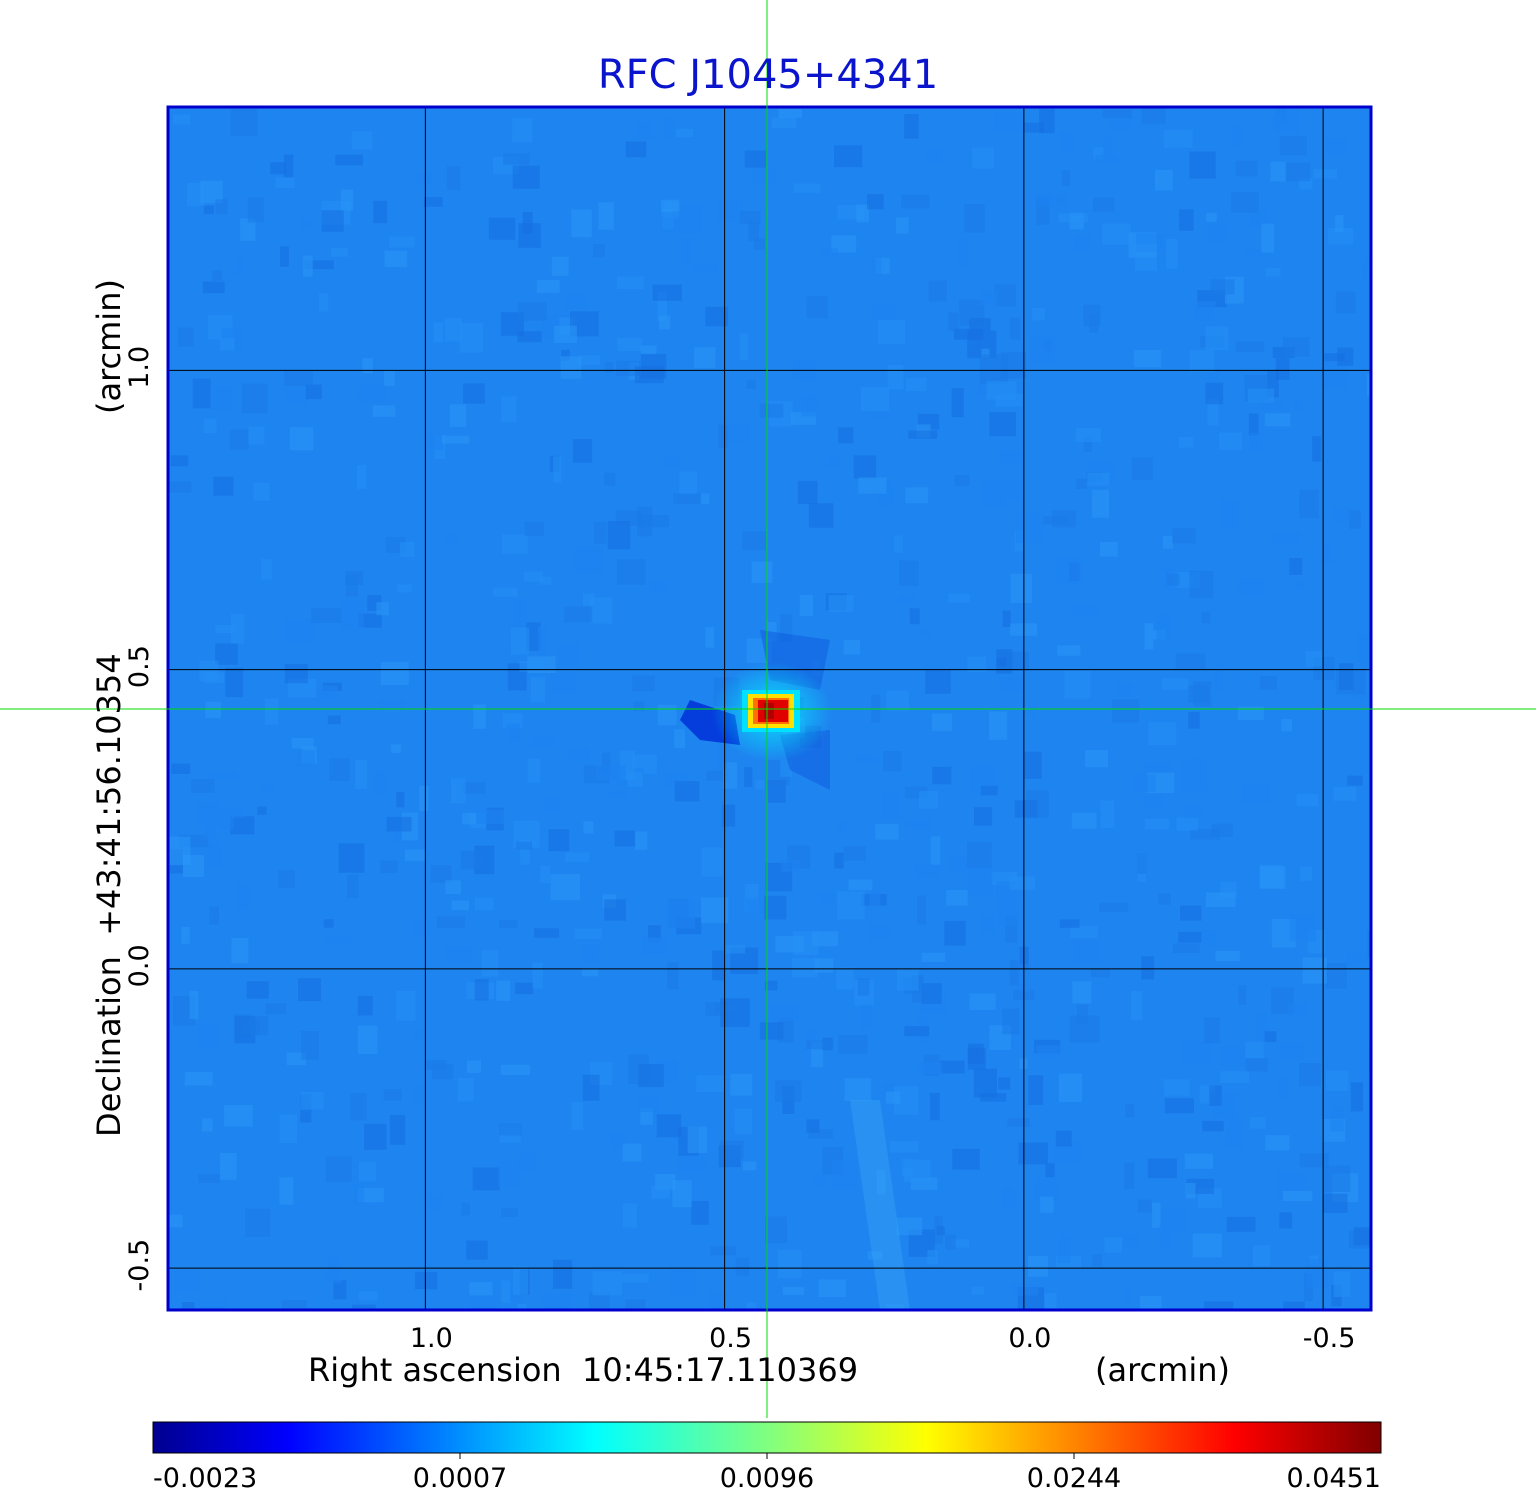  Describe the element at coordinates (1029, 1338) in the screenshot. I see `x-tick-label: 0.0` at that location.